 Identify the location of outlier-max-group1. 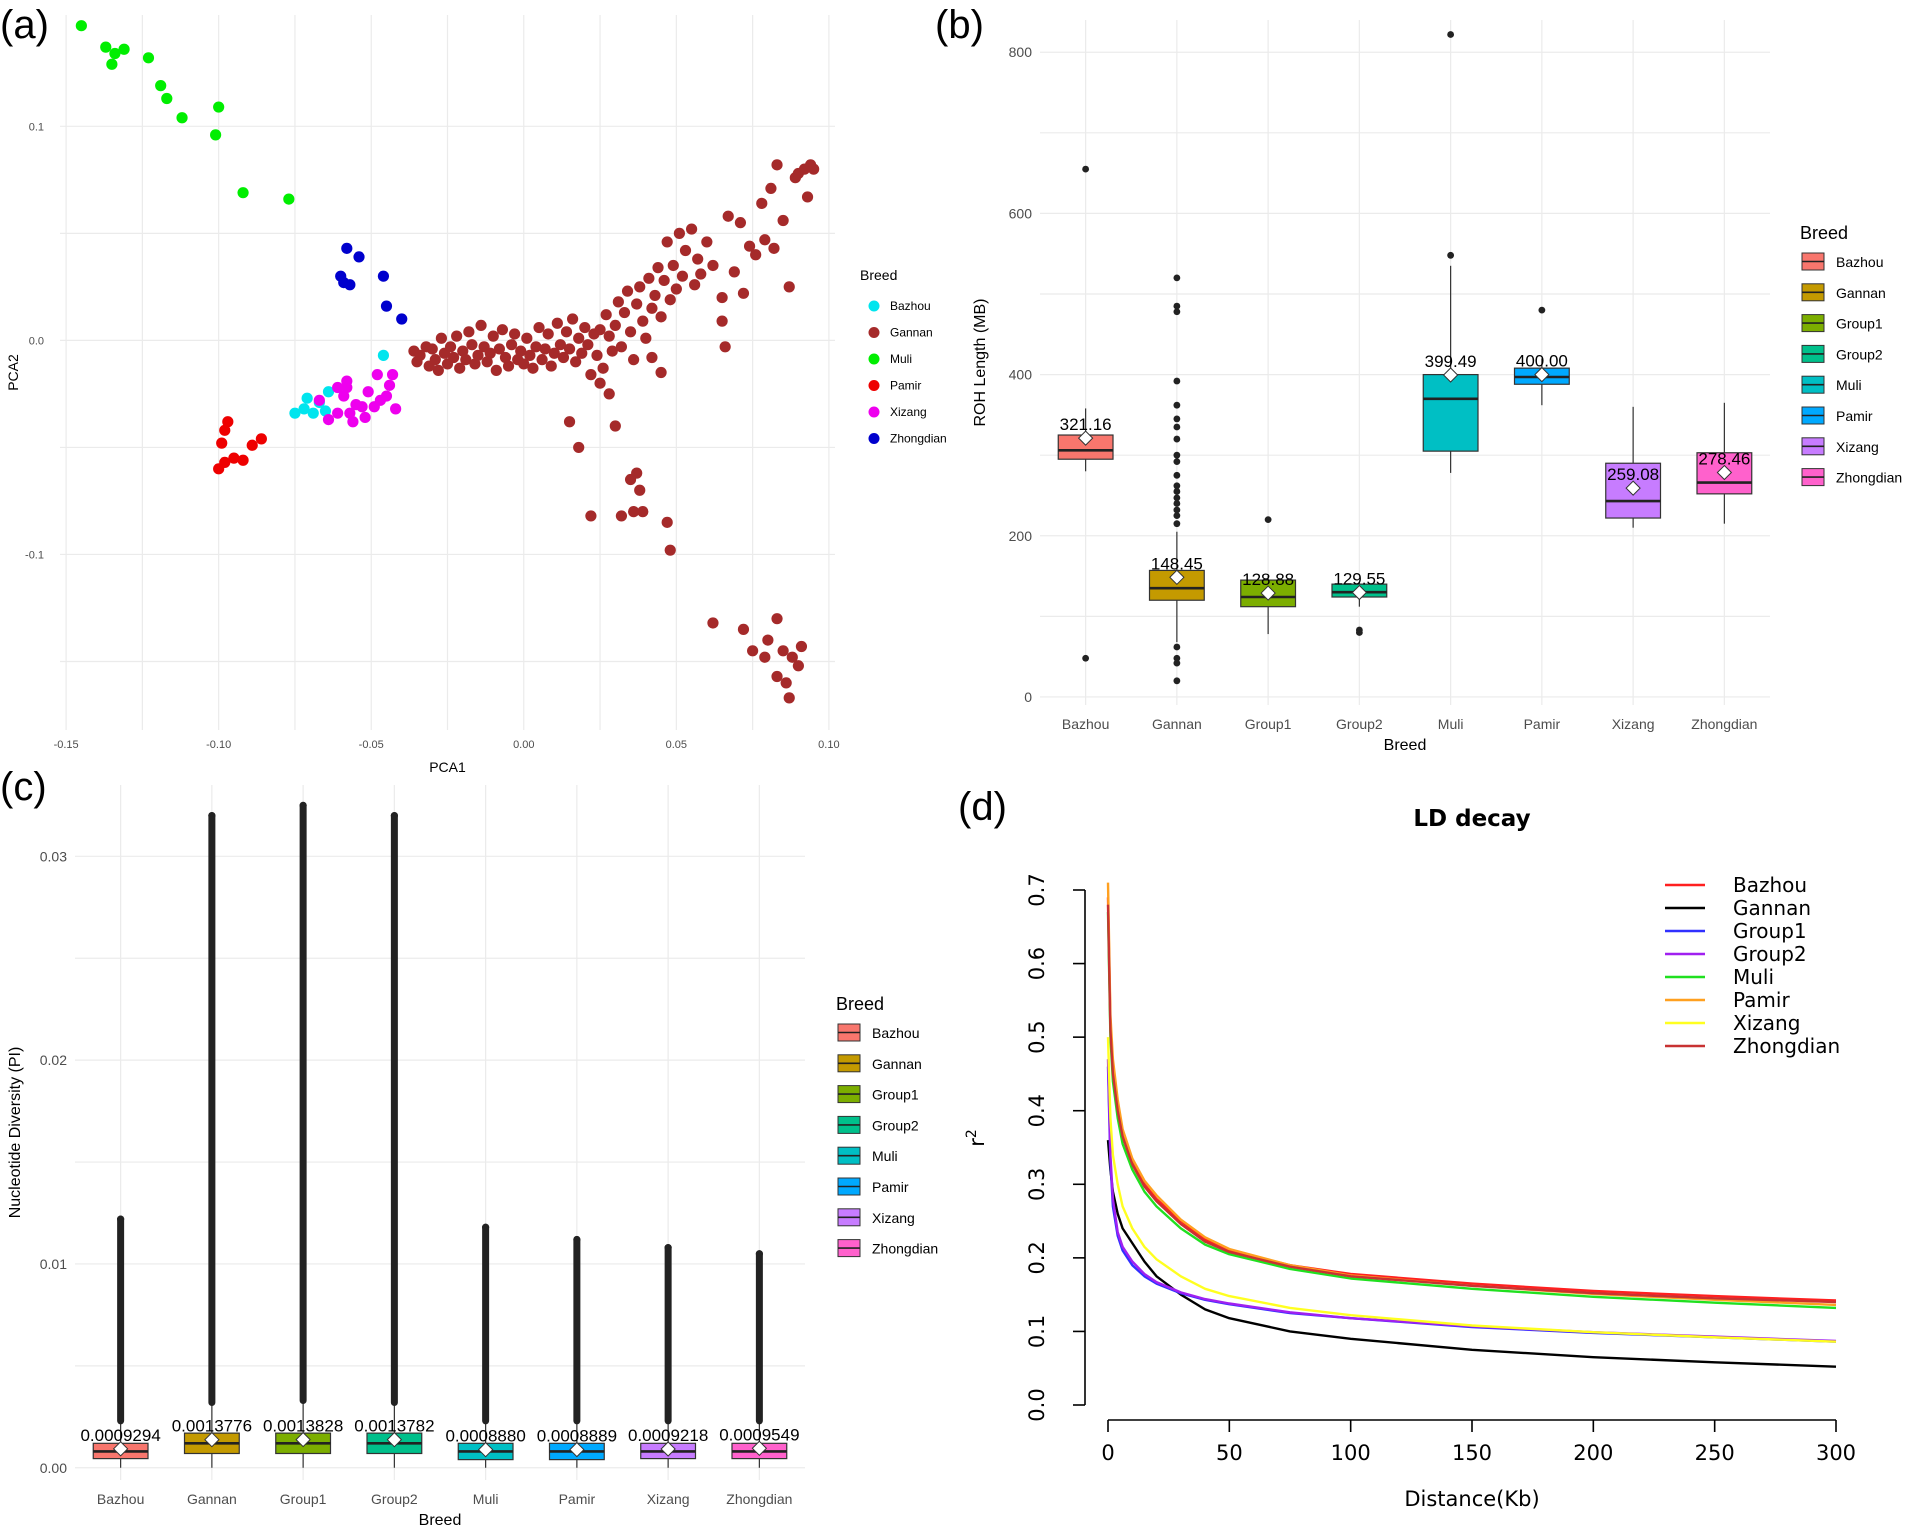
(303, 805).